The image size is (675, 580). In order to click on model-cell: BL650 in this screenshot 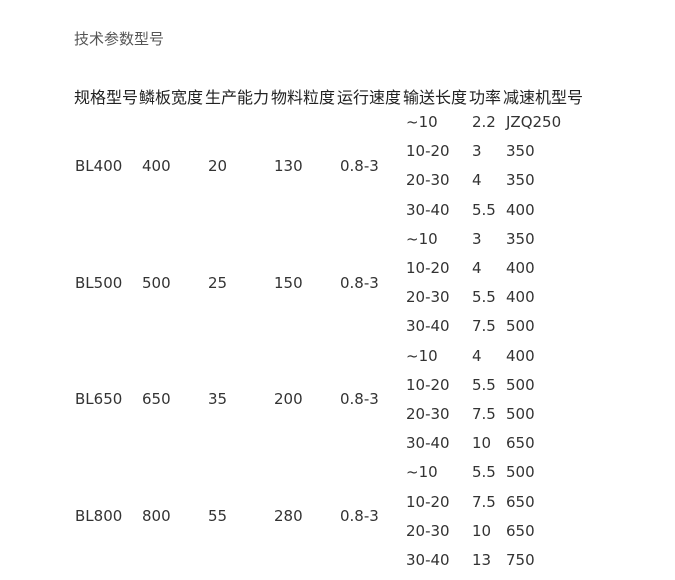, I will do `click(99, 399)`.